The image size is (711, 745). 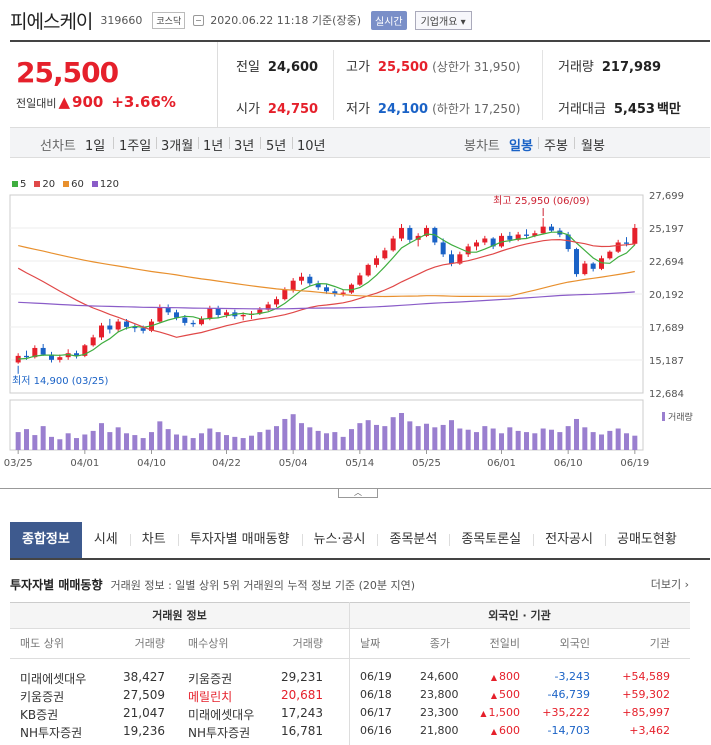 What do you see at coordinates (326, 271) in the screenshot?
I see `ma-60-line` at bounding box center [326, 271].